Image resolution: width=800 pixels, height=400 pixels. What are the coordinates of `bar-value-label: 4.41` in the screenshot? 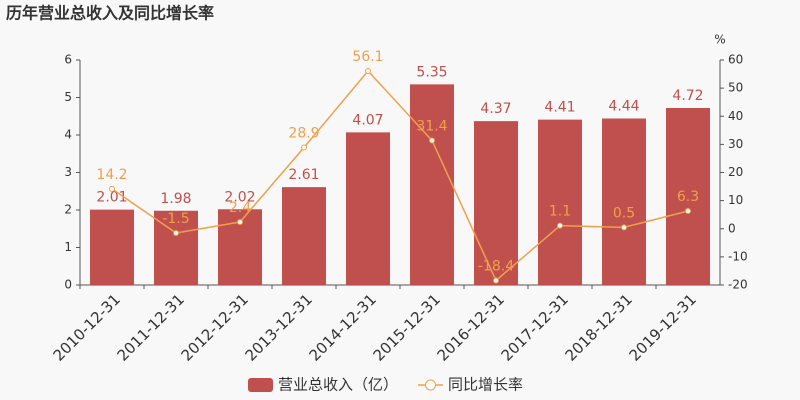 It's located at (559, 108).